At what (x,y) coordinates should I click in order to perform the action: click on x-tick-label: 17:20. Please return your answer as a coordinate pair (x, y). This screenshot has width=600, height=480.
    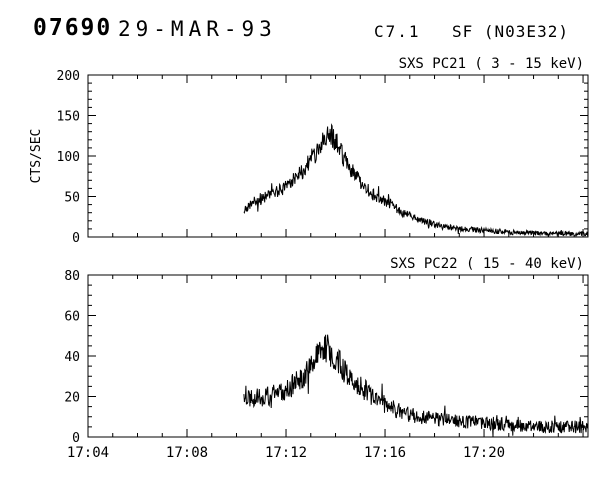
    Looking at the image, I should click on (484, 453).